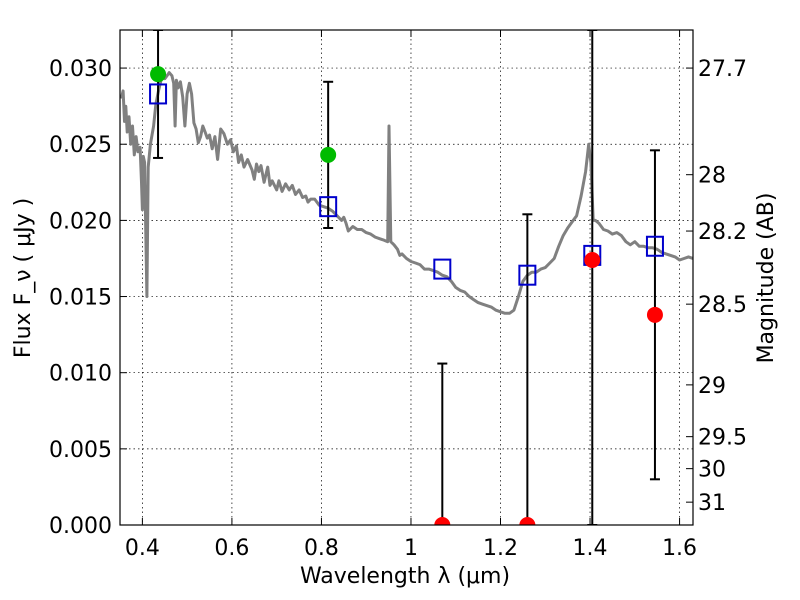  Describe the element at coordinates (23, 278) in the screenshot. I see `y-axis-label: Flux F_ν ( μJy )` at that location.